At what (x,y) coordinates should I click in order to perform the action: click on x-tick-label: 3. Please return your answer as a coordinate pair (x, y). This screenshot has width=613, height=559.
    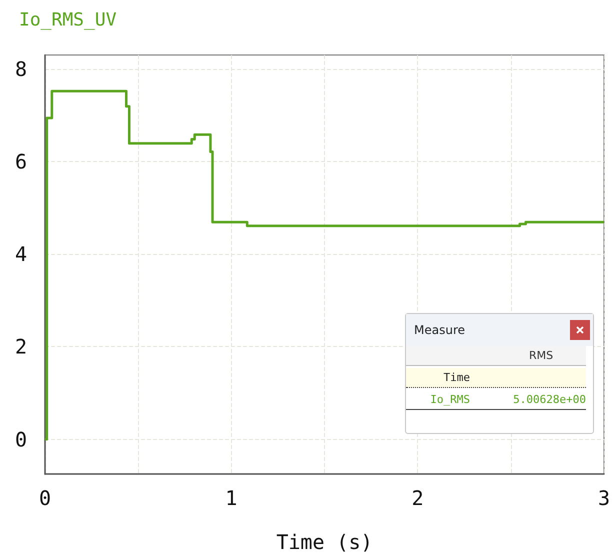
    Looking at the image, I should click on (604, 498).